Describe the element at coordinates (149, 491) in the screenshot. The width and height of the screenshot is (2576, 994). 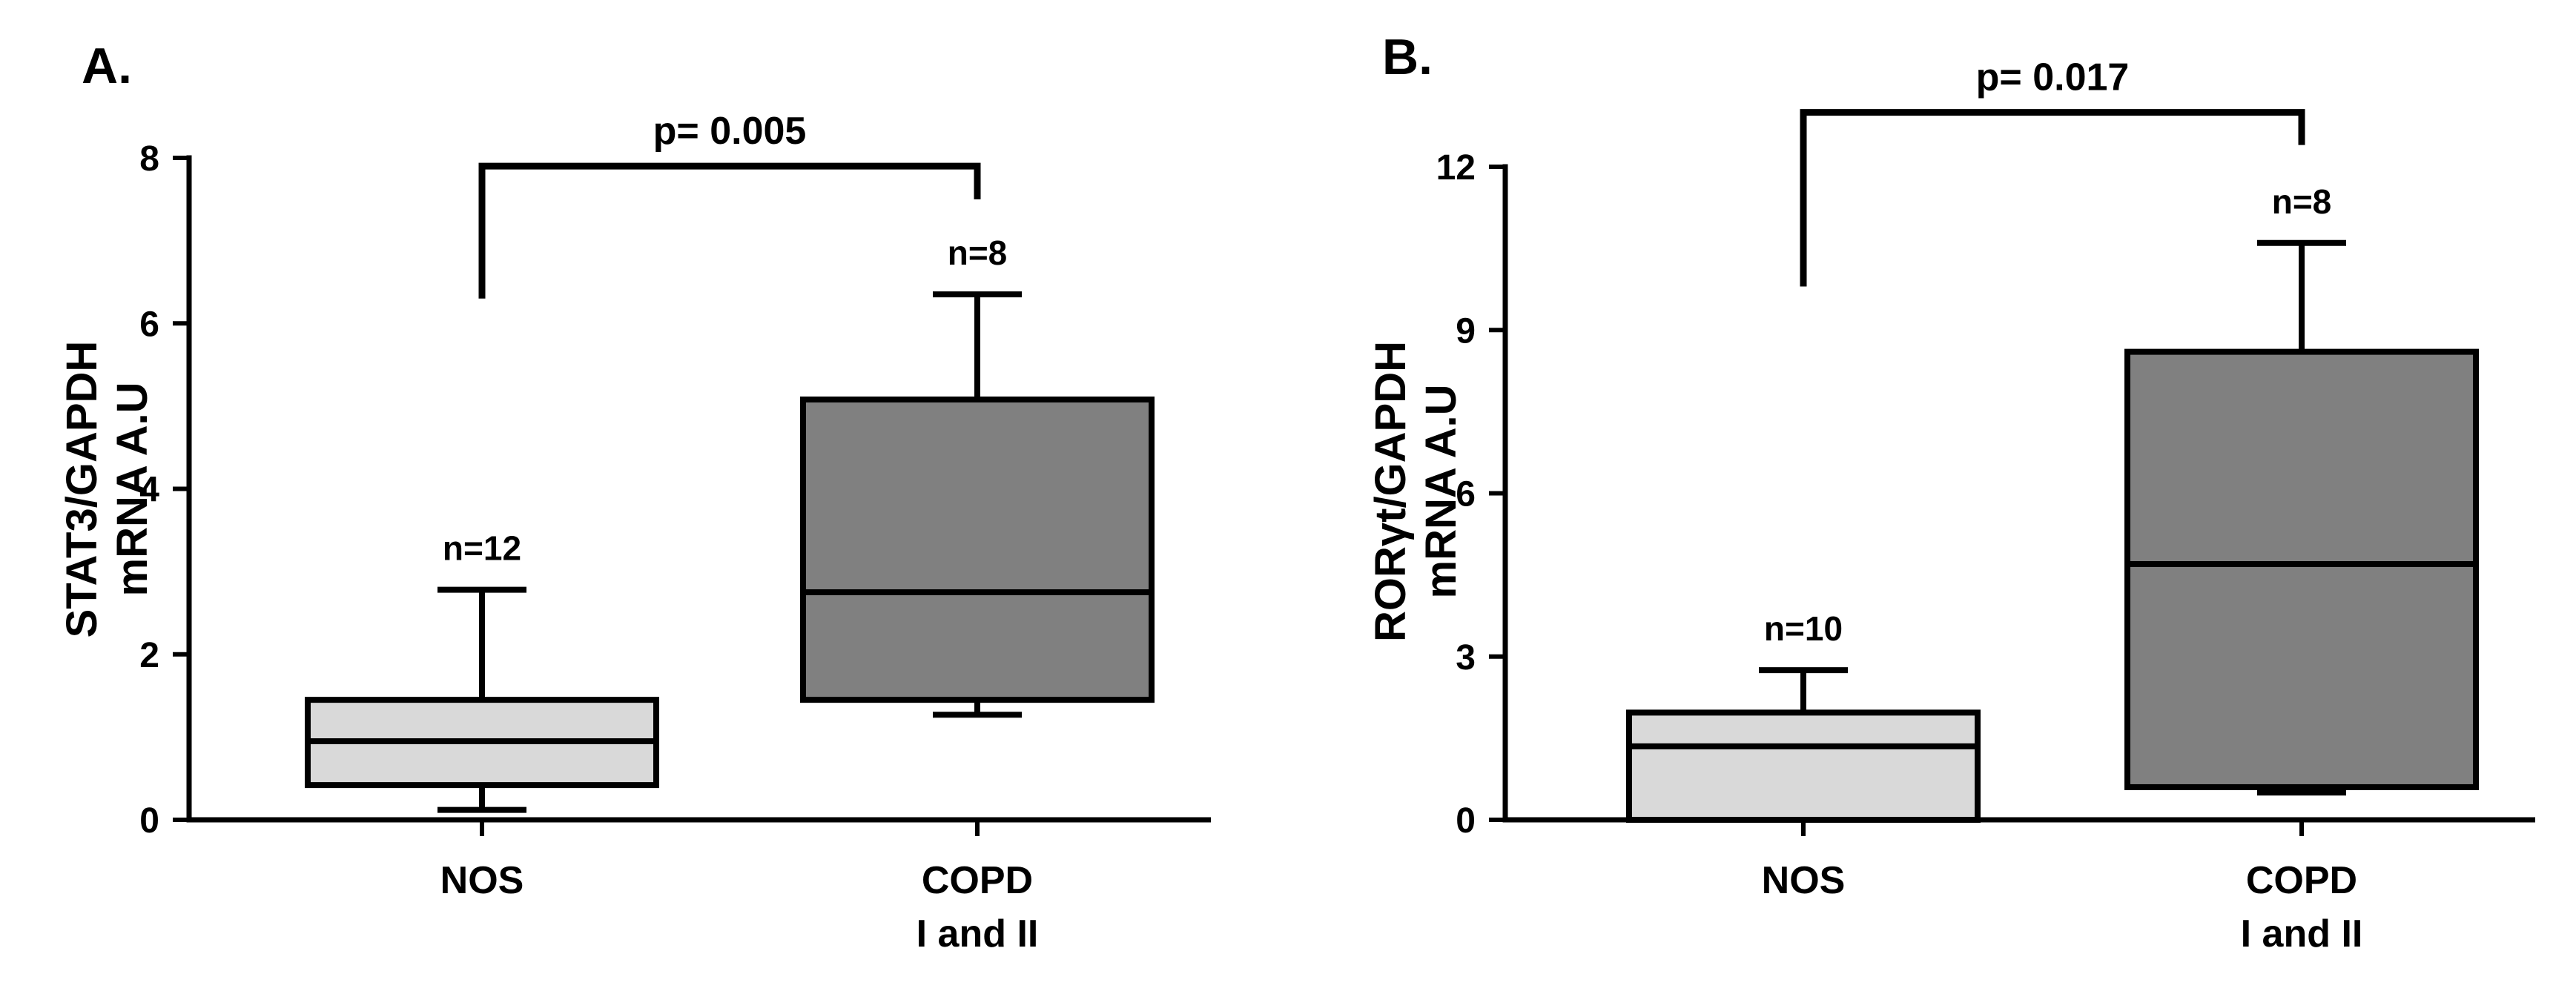
I see `y-tick-label: 4` at that location.